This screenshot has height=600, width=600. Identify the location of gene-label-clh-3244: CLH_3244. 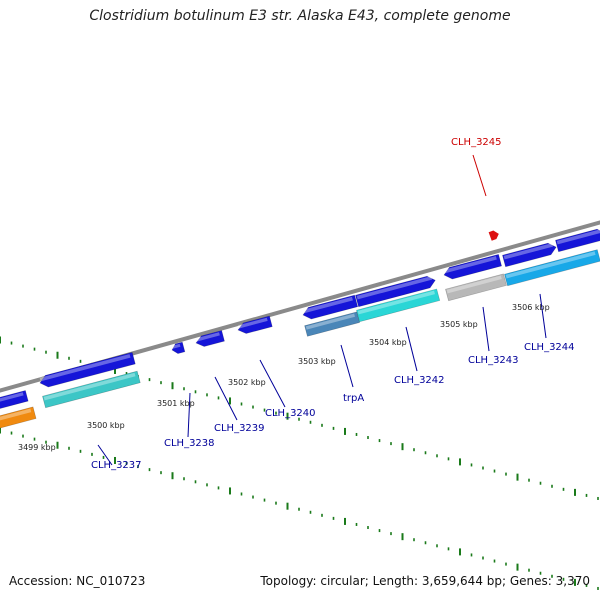
(549, 347).